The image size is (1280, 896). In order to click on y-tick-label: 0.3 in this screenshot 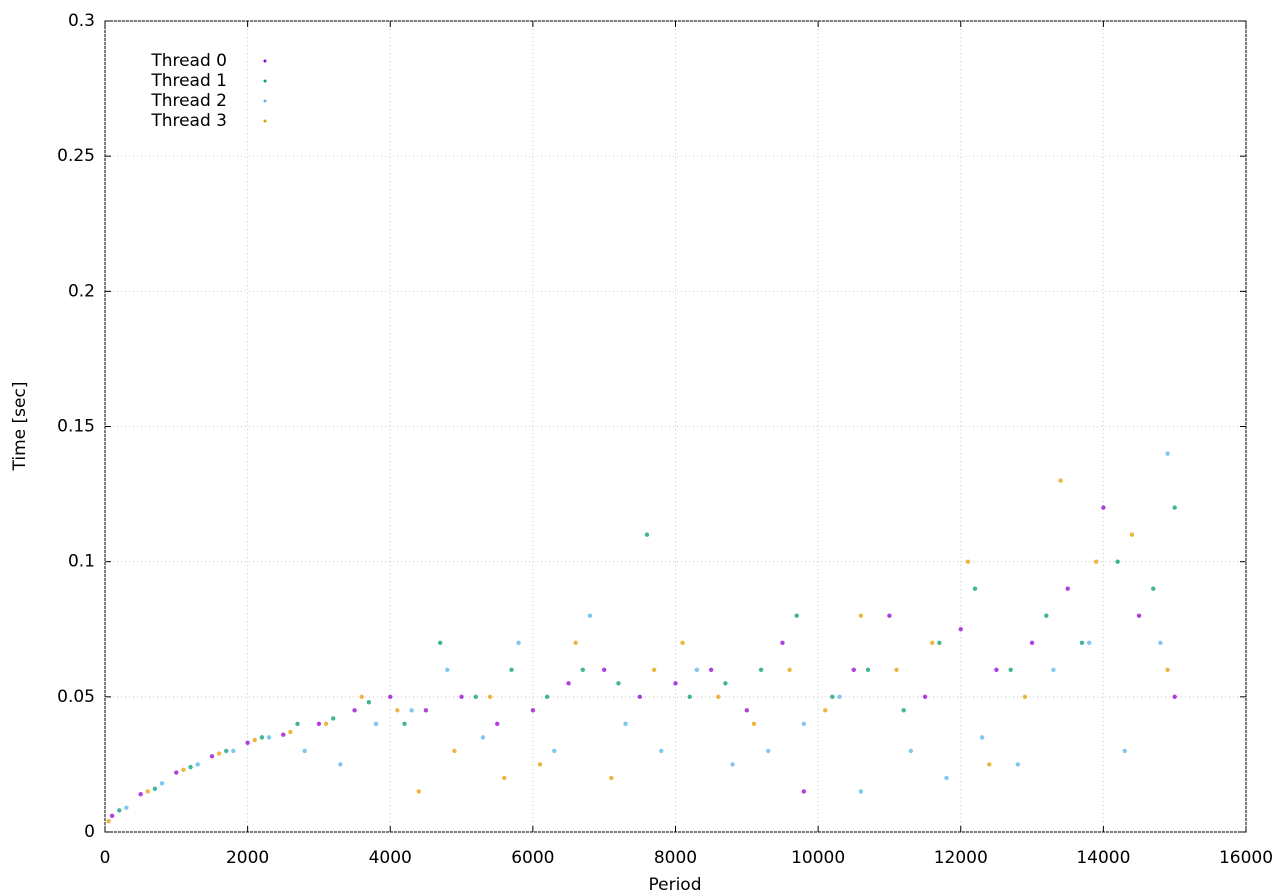, I will do `click(81, 21)`.